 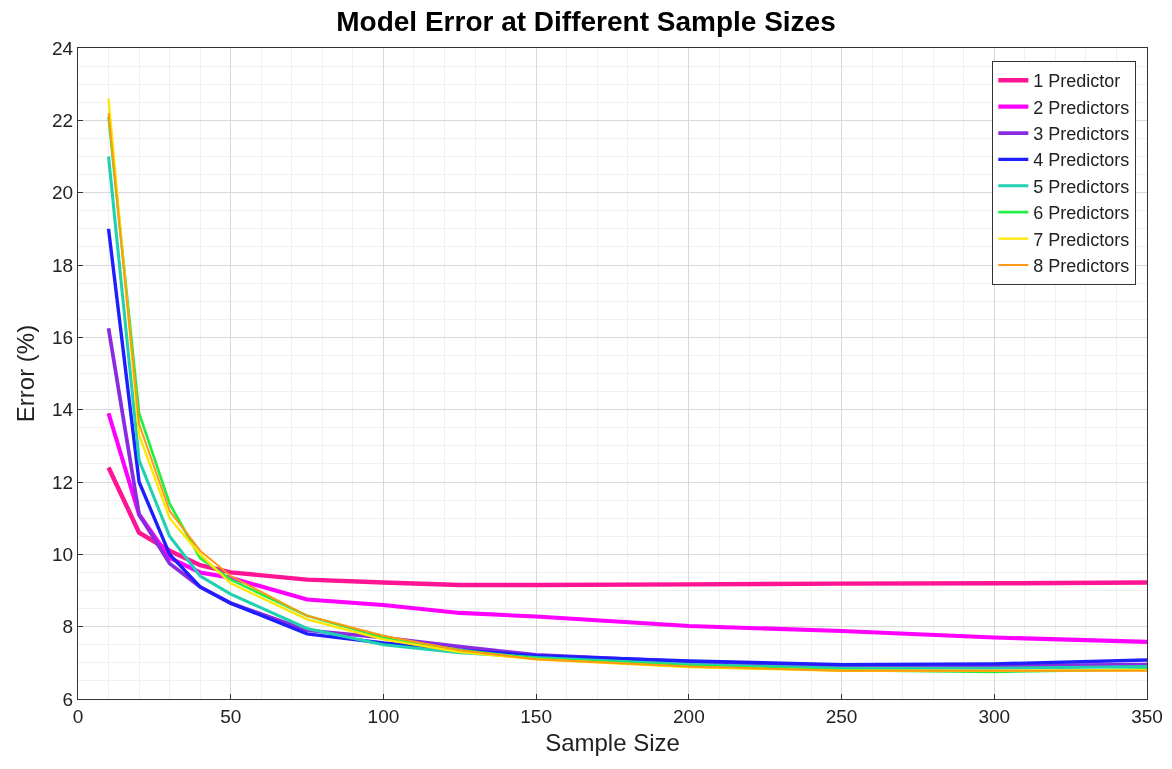 I want to click on y-tick-label: 6, so click(x=68, y=699).